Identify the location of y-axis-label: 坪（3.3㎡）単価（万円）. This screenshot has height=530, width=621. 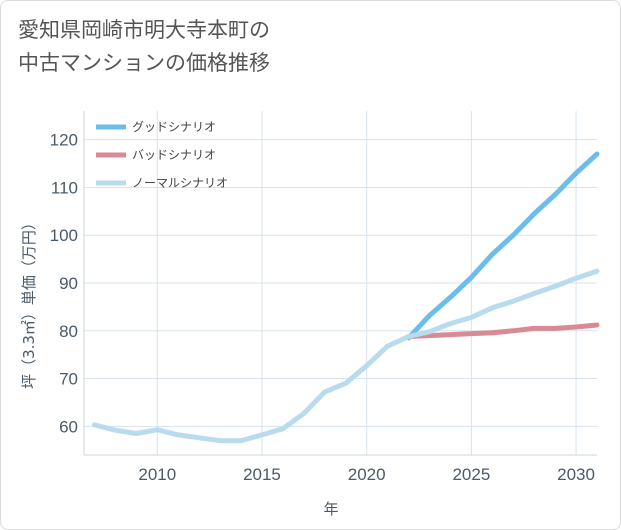
(29, 302).